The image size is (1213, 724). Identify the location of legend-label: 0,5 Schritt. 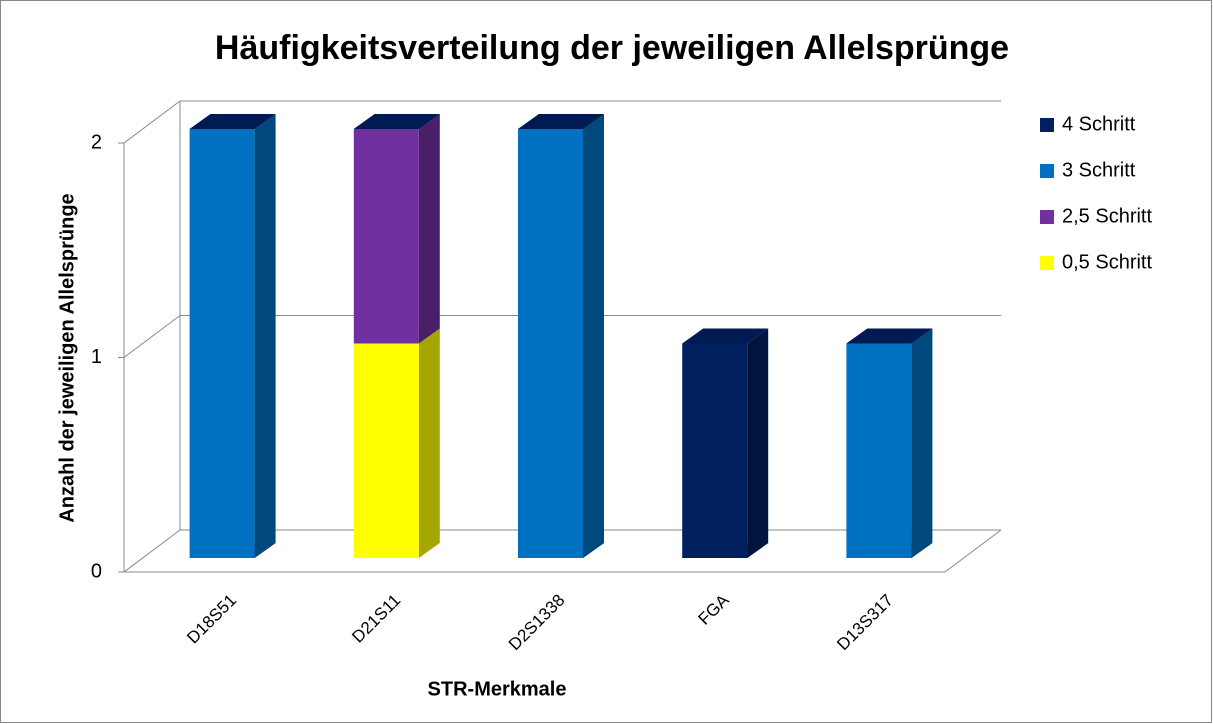
(1107, 262).